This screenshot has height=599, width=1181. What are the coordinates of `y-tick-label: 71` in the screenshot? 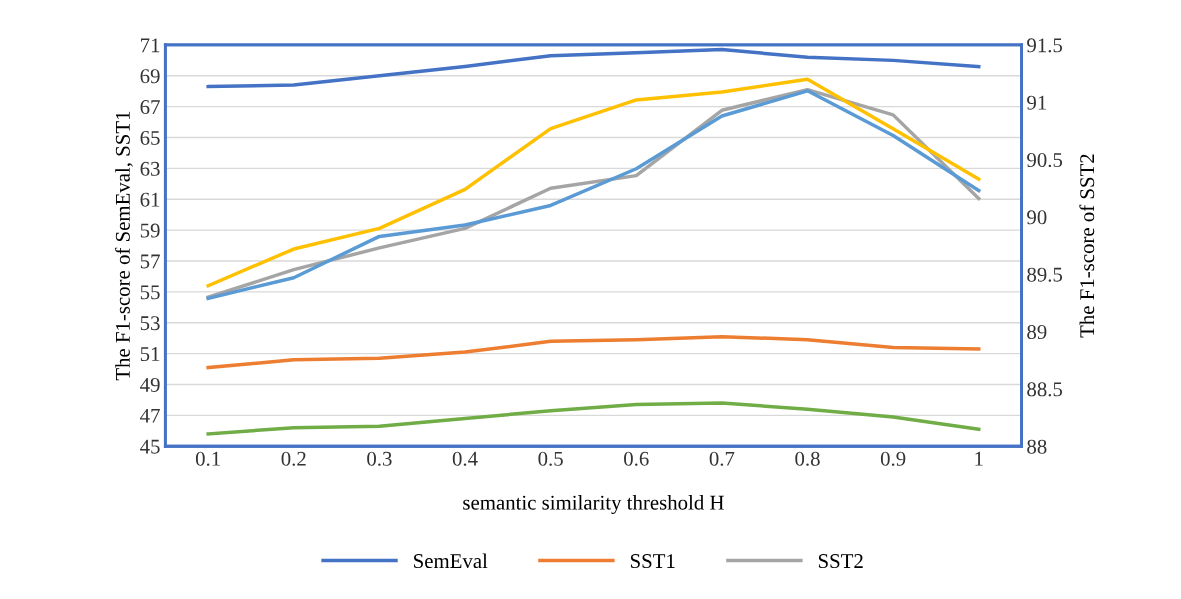 It's located at (150, 45).